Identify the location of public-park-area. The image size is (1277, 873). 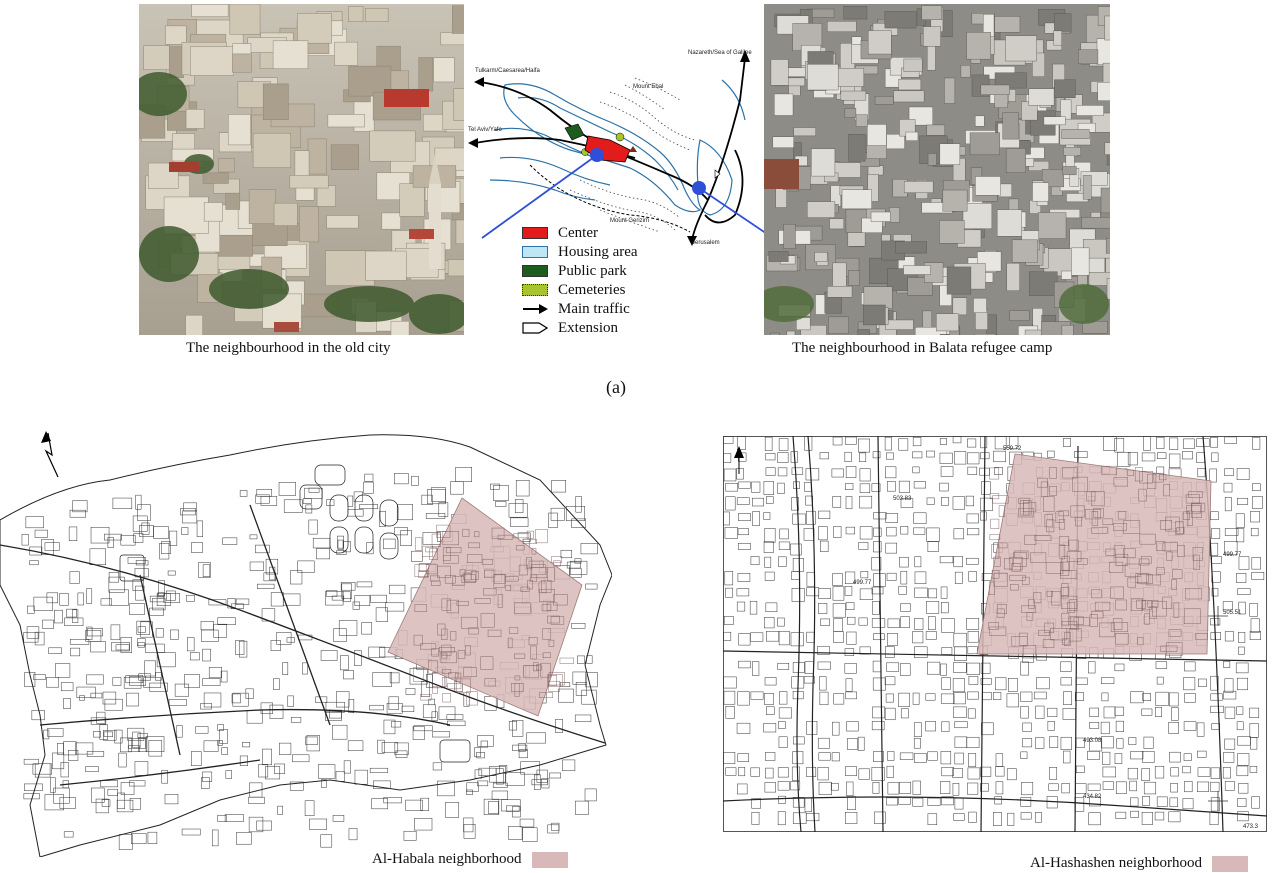
(574, 132).